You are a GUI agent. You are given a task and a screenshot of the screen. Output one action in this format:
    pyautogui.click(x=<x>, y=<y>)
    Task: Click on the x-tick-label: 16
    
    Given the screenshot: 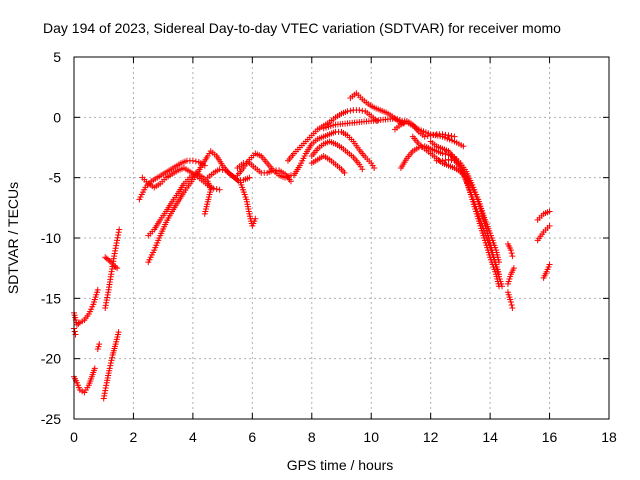 What is the action you would take?
    pyautogui.click(x=550, y=437)
    